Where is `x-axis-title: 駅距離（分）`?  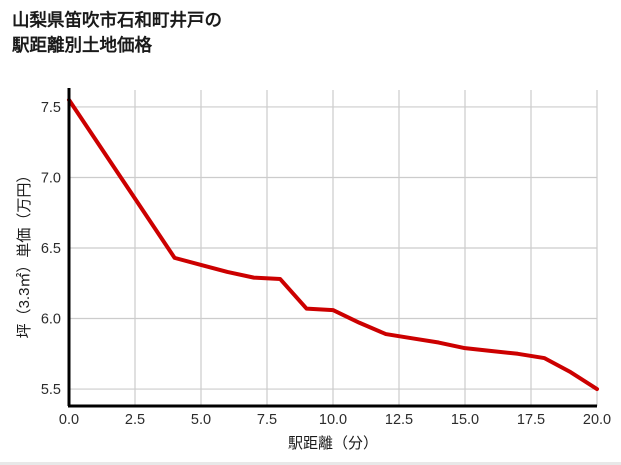 x-axis-title: 駅距離（分） is located at coordinates (333, 443).